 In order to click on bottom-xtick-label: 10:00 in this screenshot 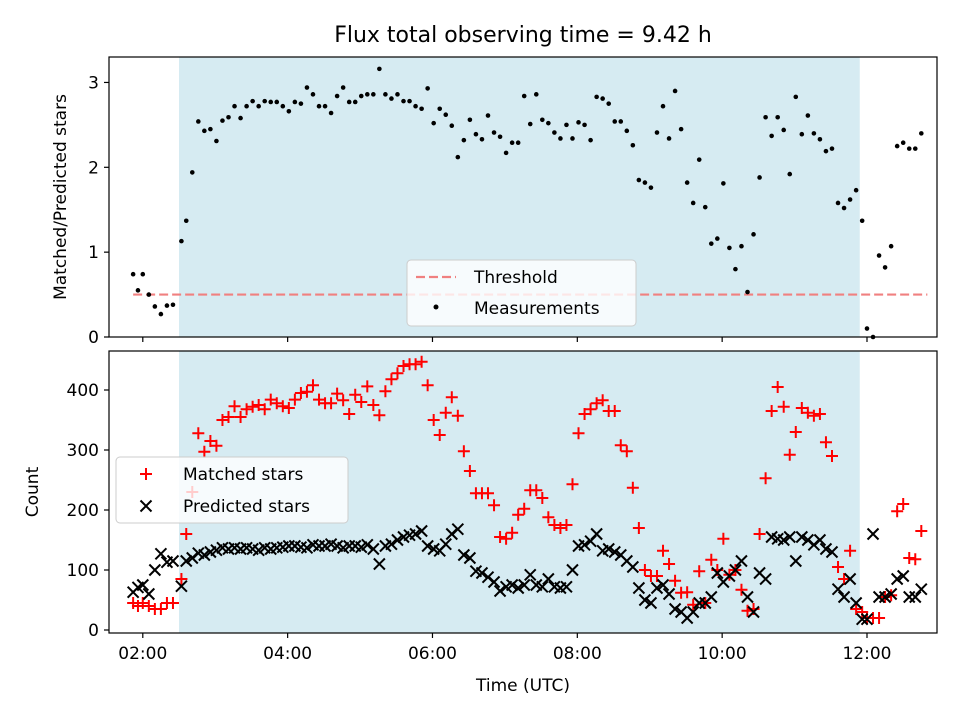, I will do `click(722, 654)`.